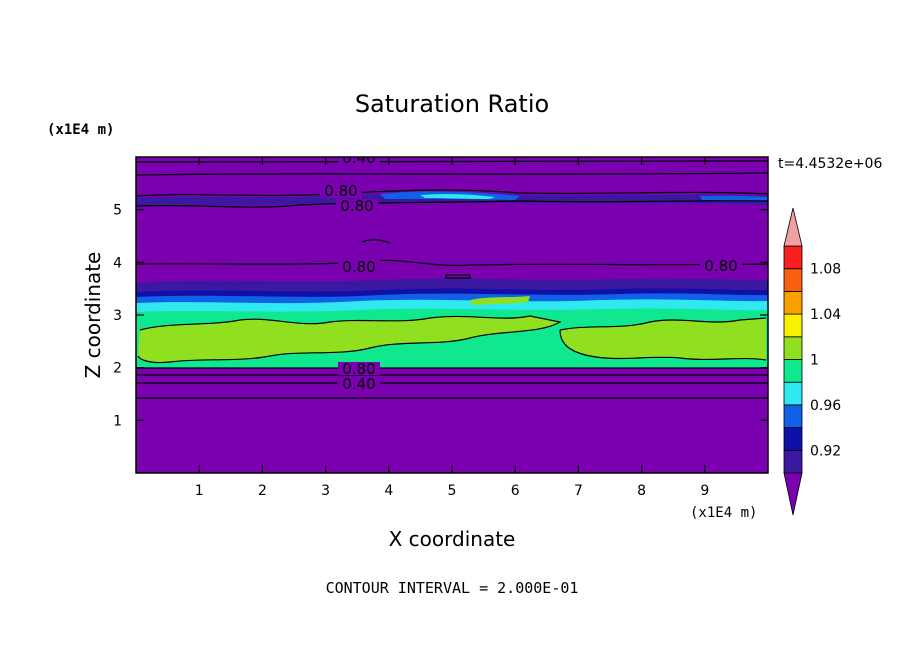  I want to click on colorbar-over-arrow, so click(793, 227).